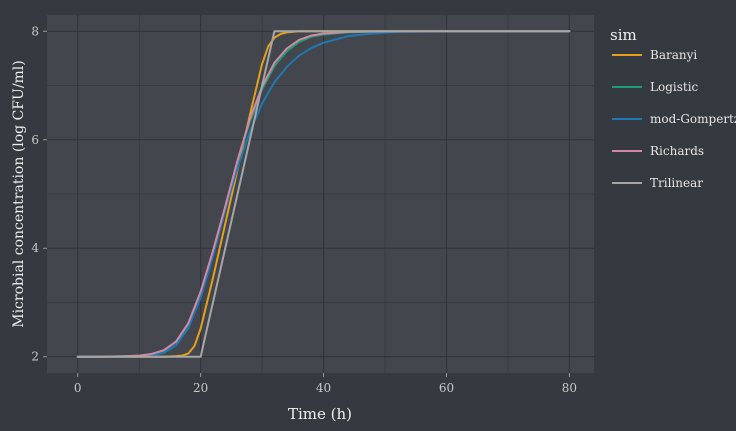  What do you see at coordinates (200, 388) in the screenshot?
I see `x-tick-label: 20` at bounding box center [200, 388].